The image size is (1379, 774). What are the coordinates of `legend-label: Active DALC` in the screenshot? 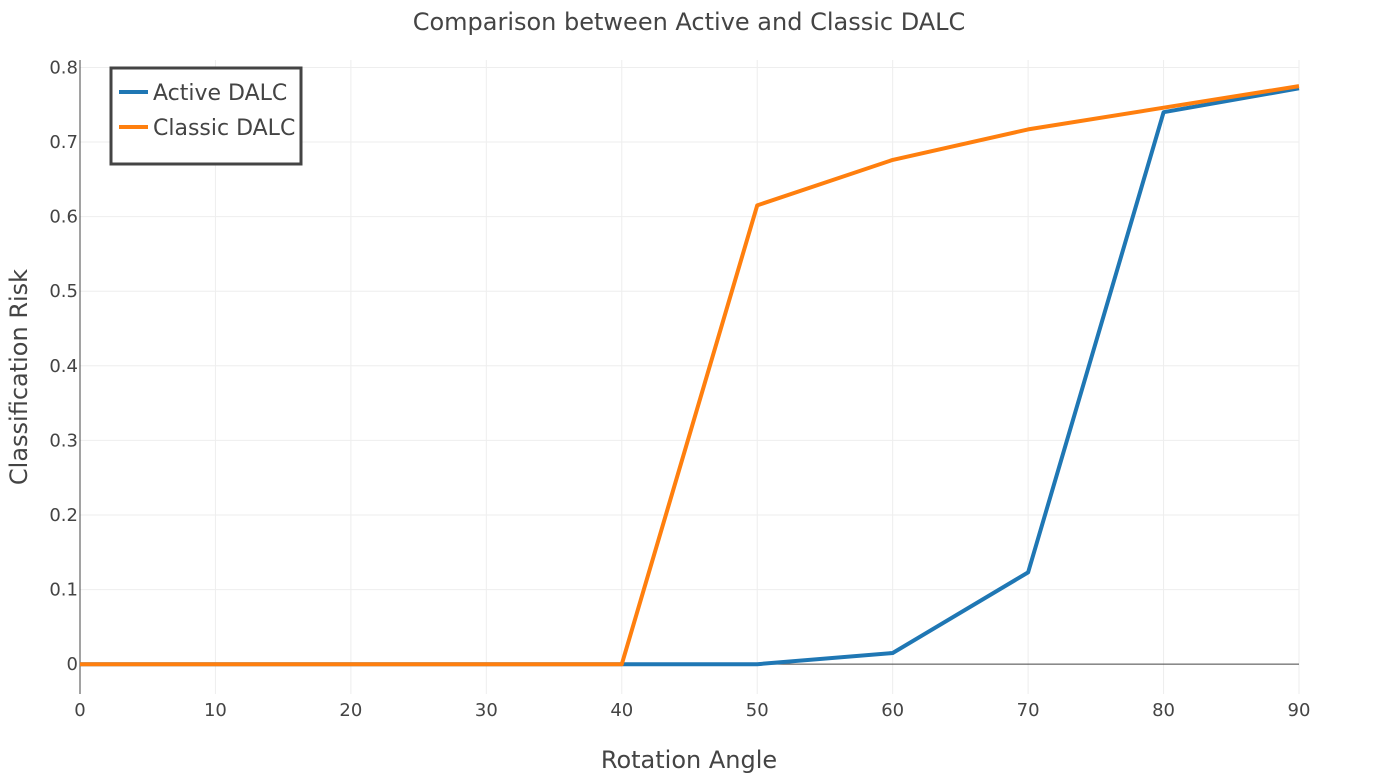 It's located at (220, 93).